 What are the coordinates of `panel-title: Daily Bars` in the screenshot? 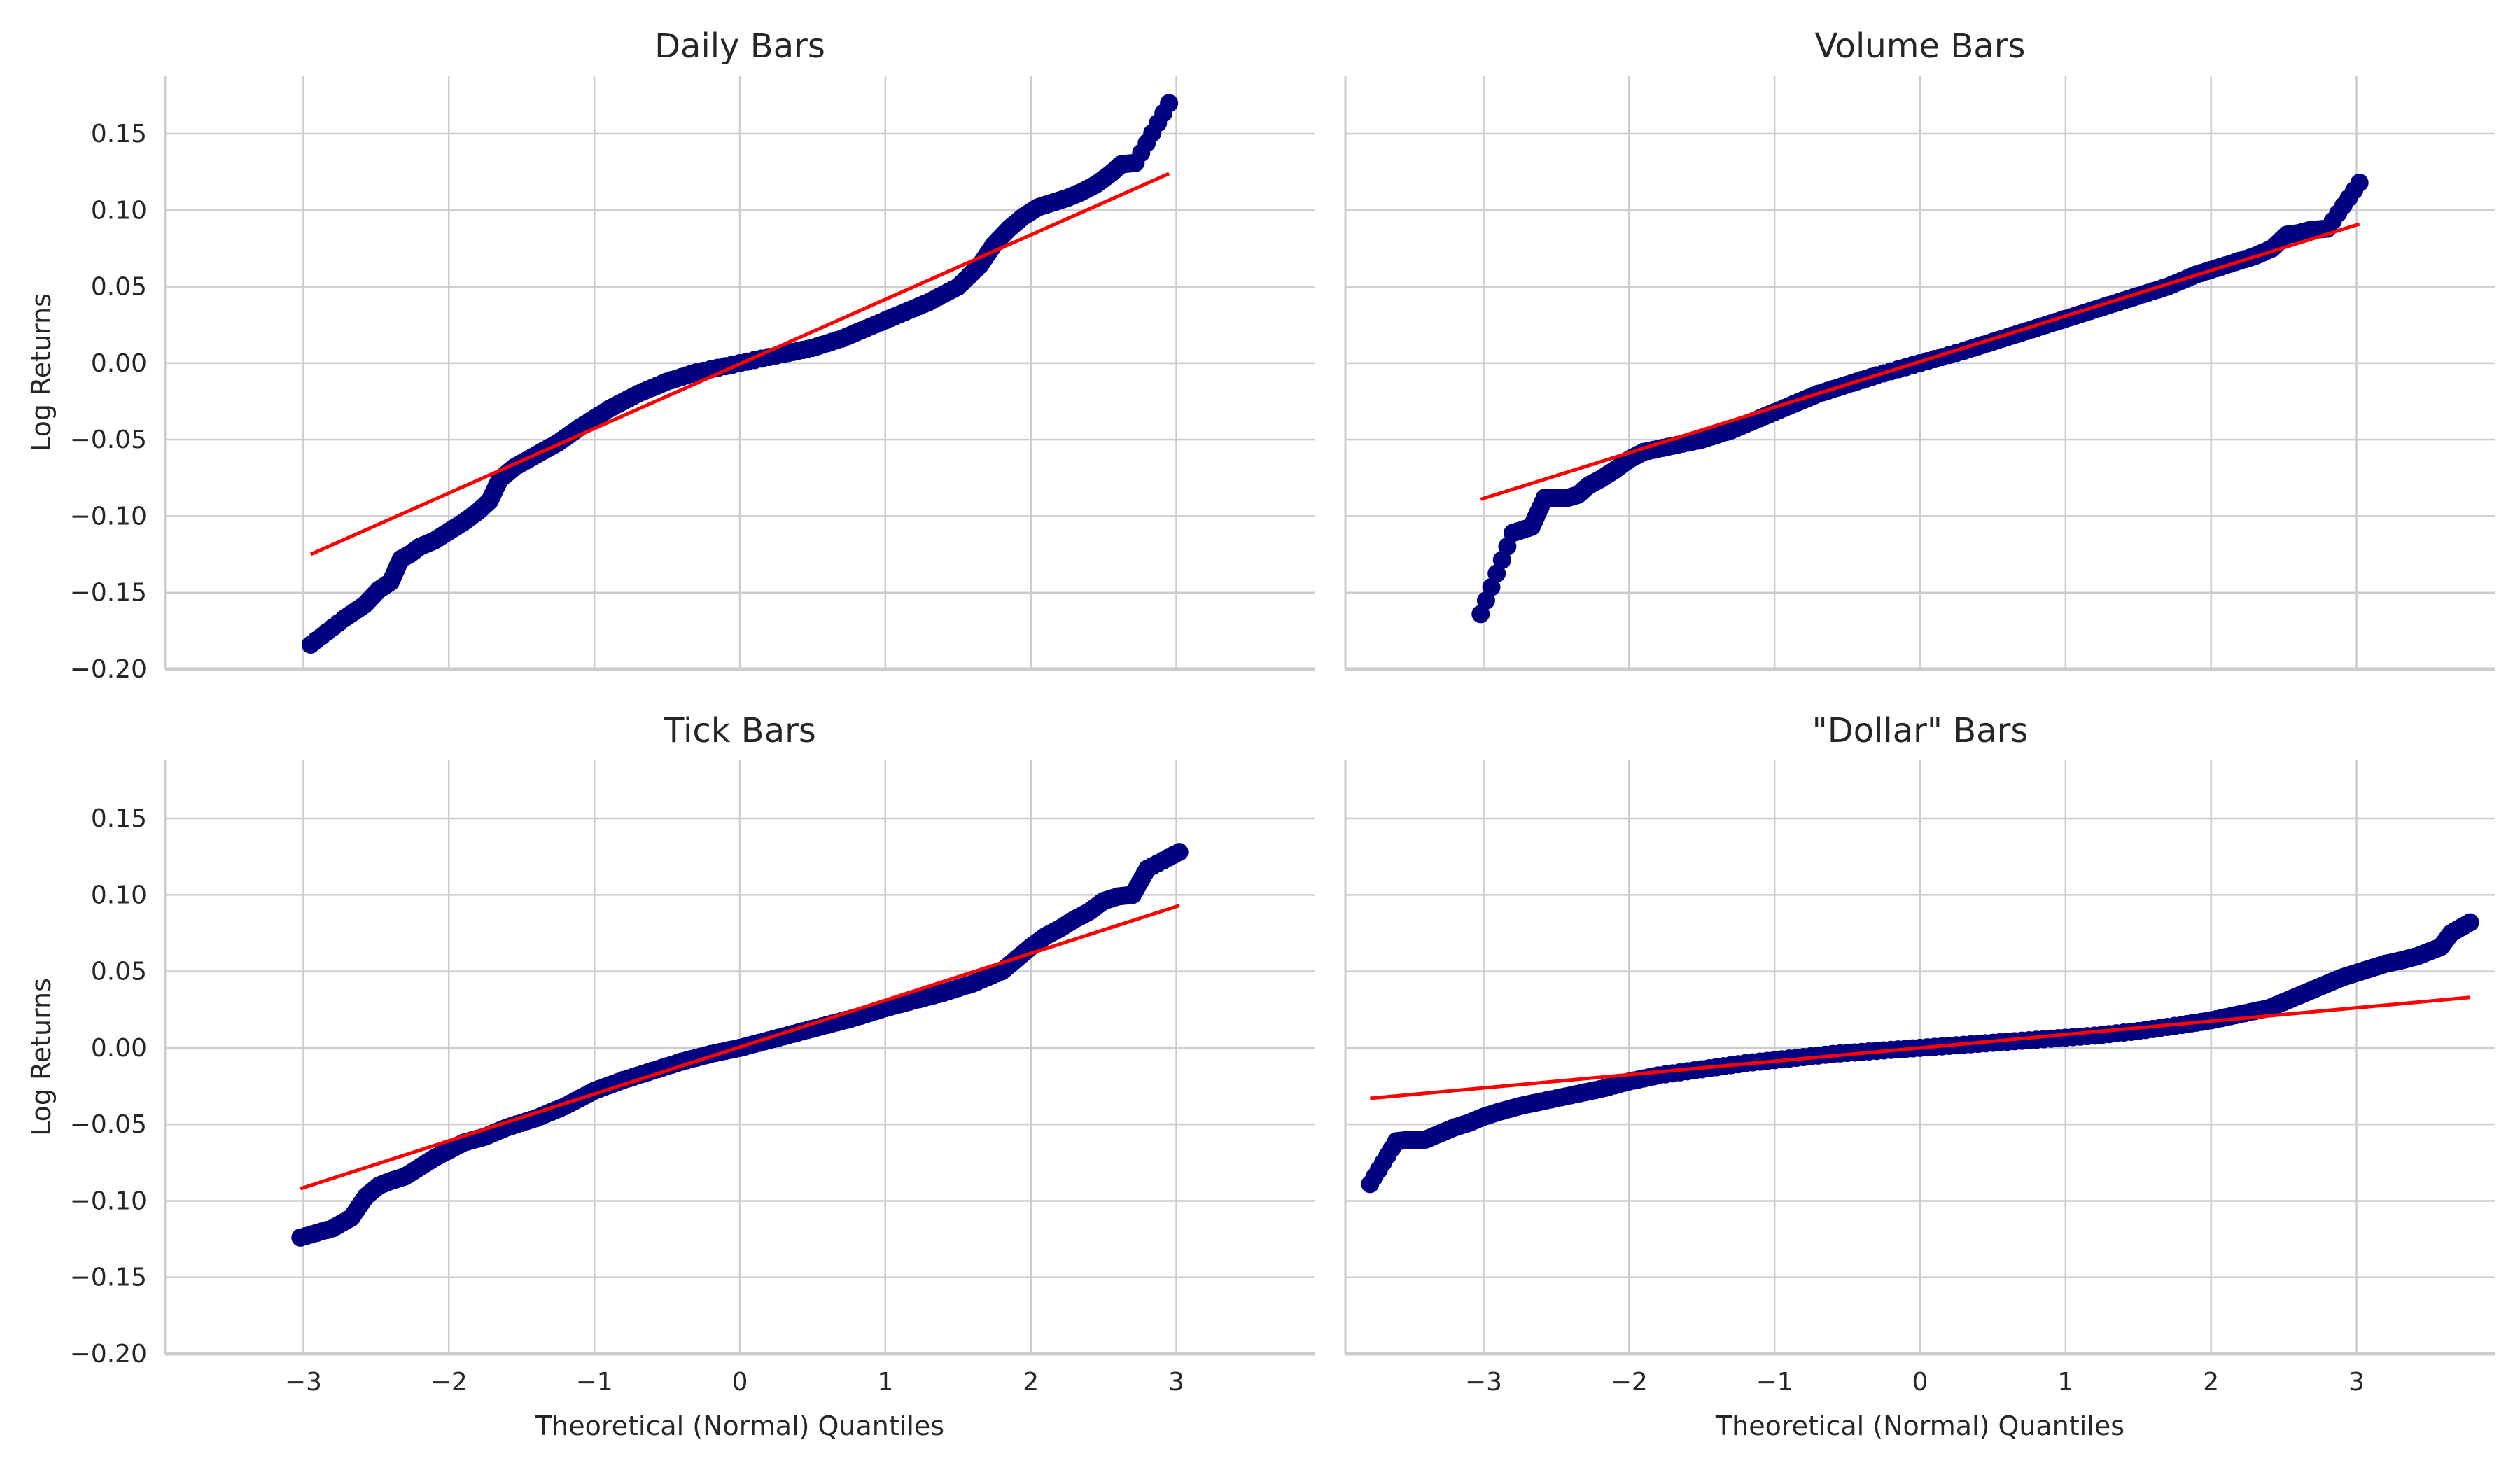 It's located at (739, 46).